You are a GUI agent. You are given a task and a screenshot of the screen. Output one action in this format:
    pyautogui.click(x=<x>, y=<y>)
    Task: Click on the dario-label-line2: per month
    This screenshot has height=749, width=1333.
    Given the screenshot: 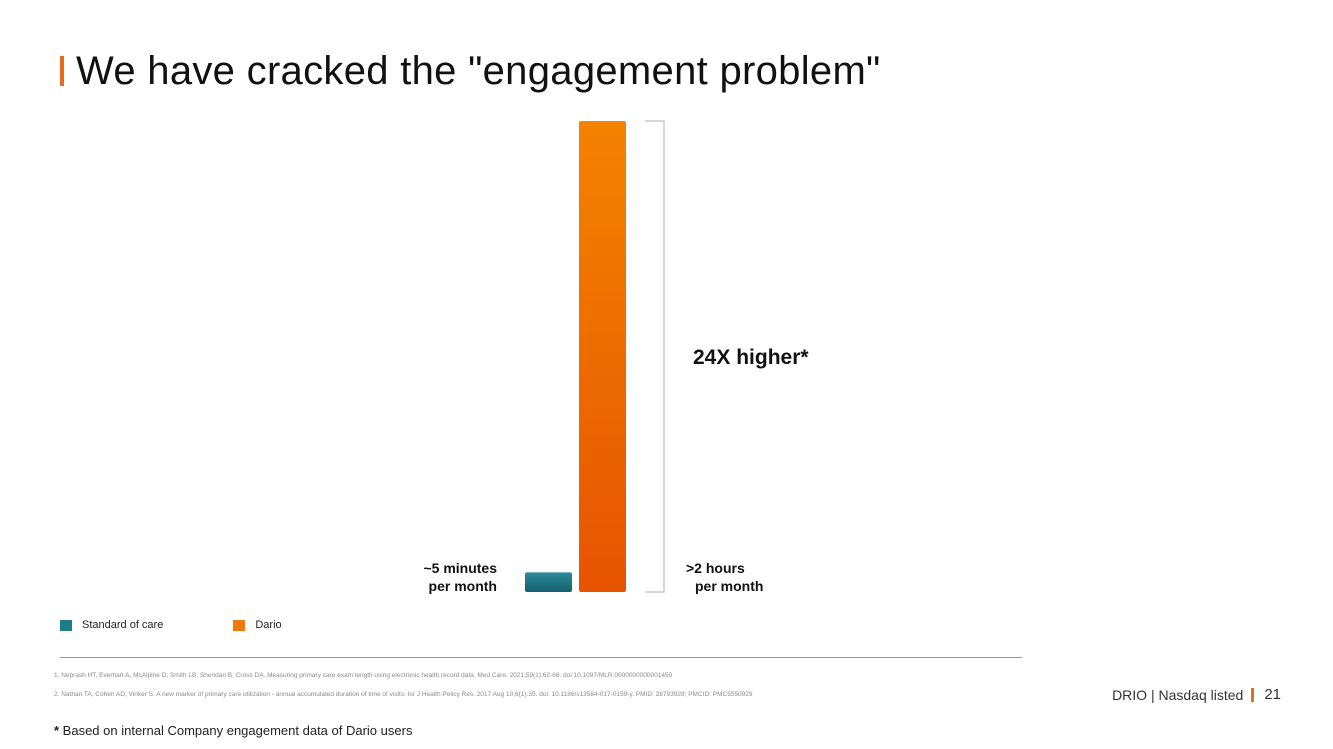 What is the action you would take?
    pyautogui.click(x=729, y=586)
    